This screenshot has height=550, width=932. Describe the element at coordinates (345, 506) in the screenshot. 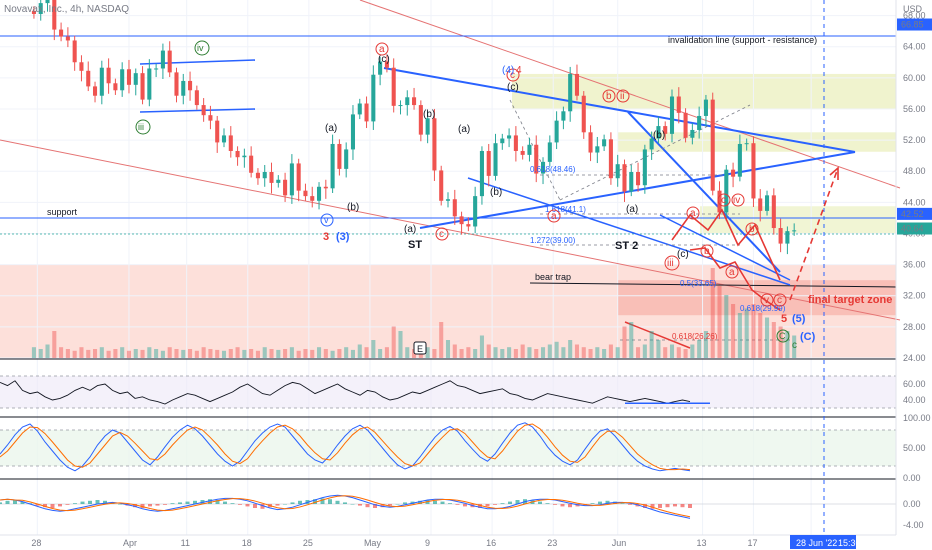

I see `macd-signal-line` at that location.